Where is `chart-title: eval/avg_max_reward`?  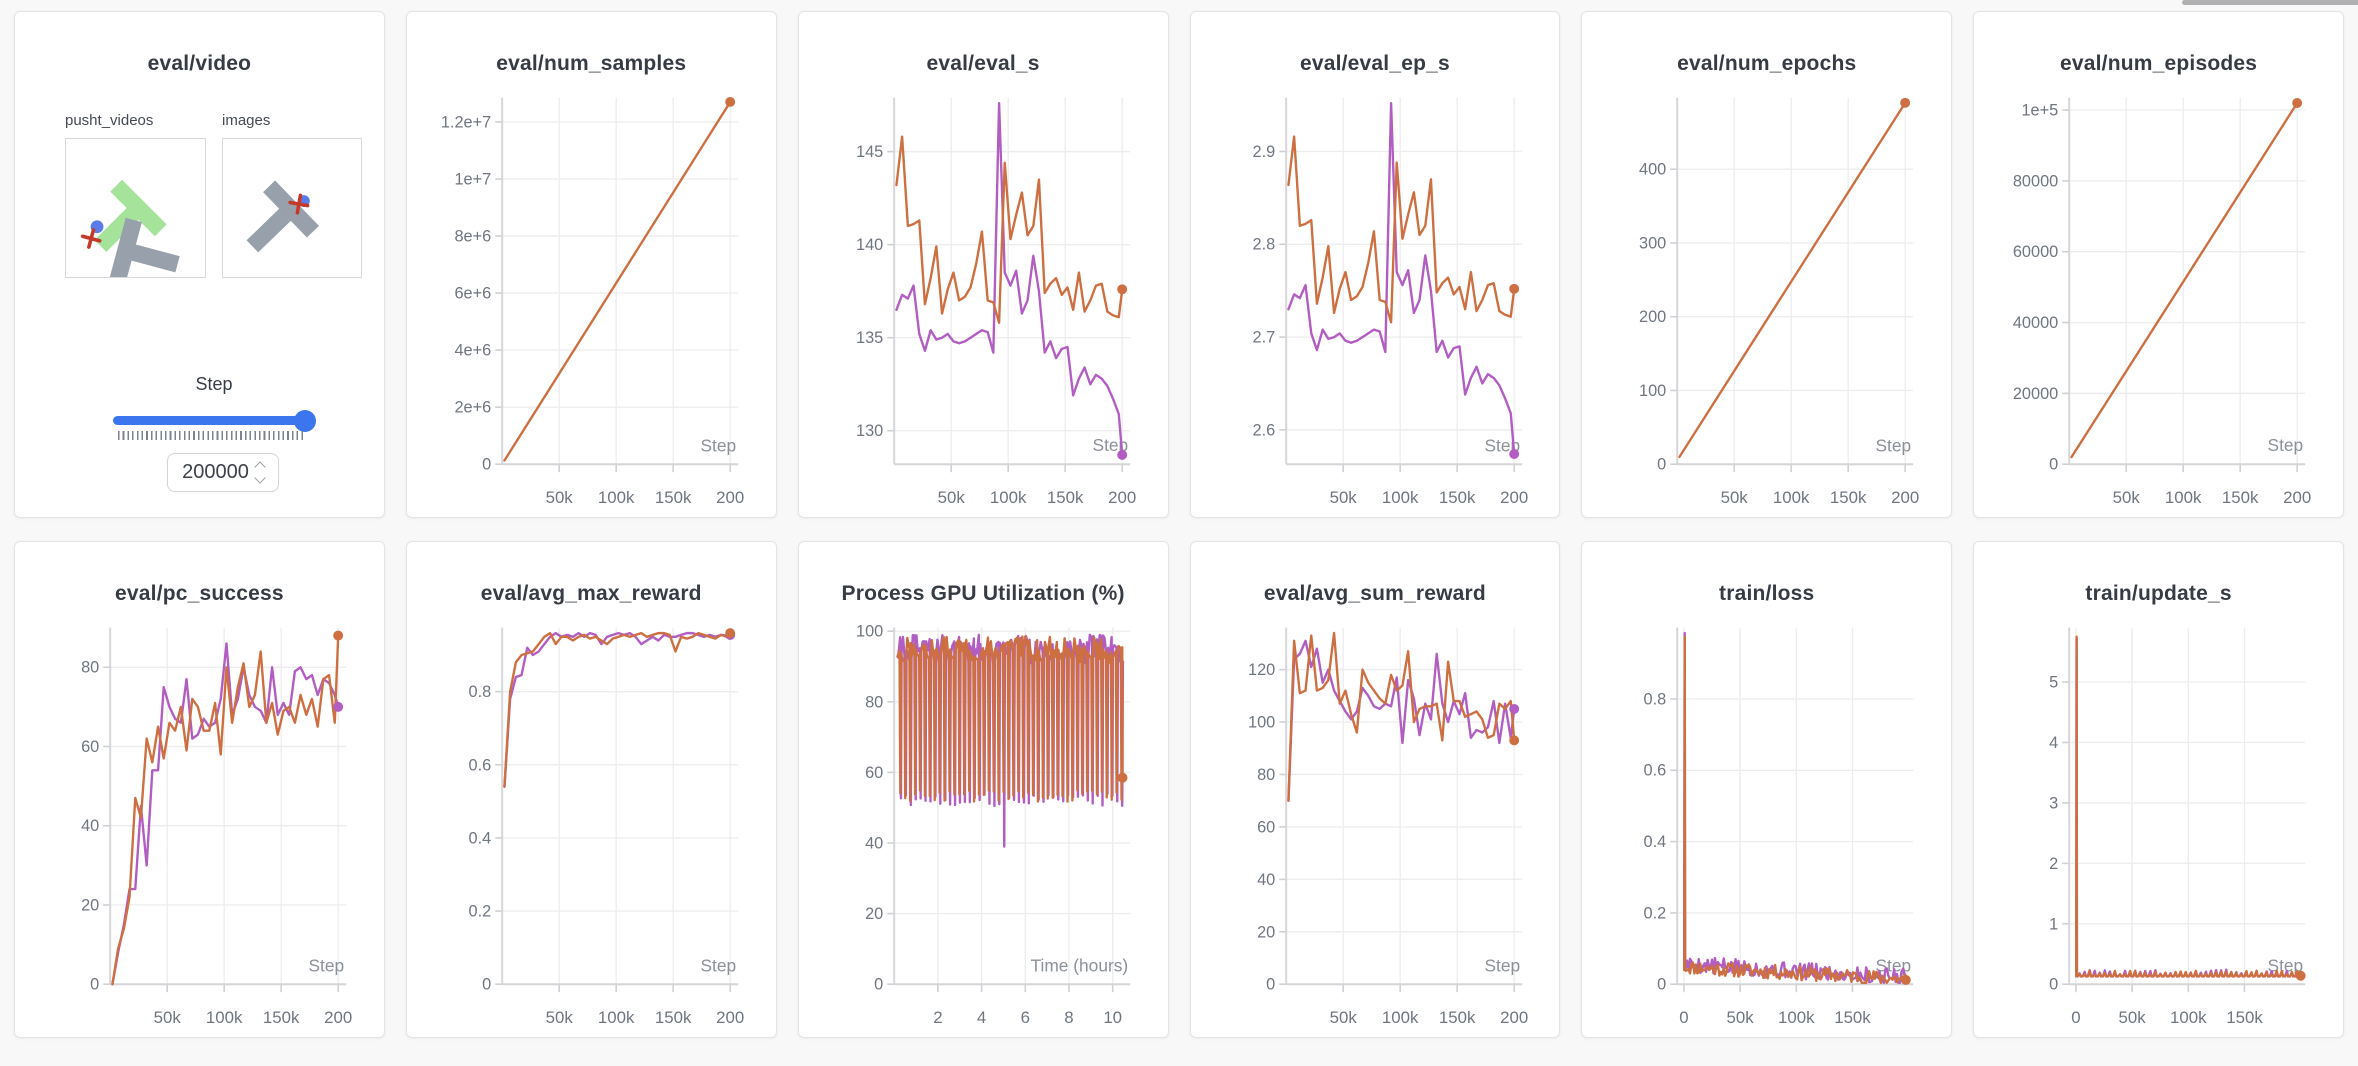 chart-title: eval/avg_max_reward is located at coordinates (591, 593).